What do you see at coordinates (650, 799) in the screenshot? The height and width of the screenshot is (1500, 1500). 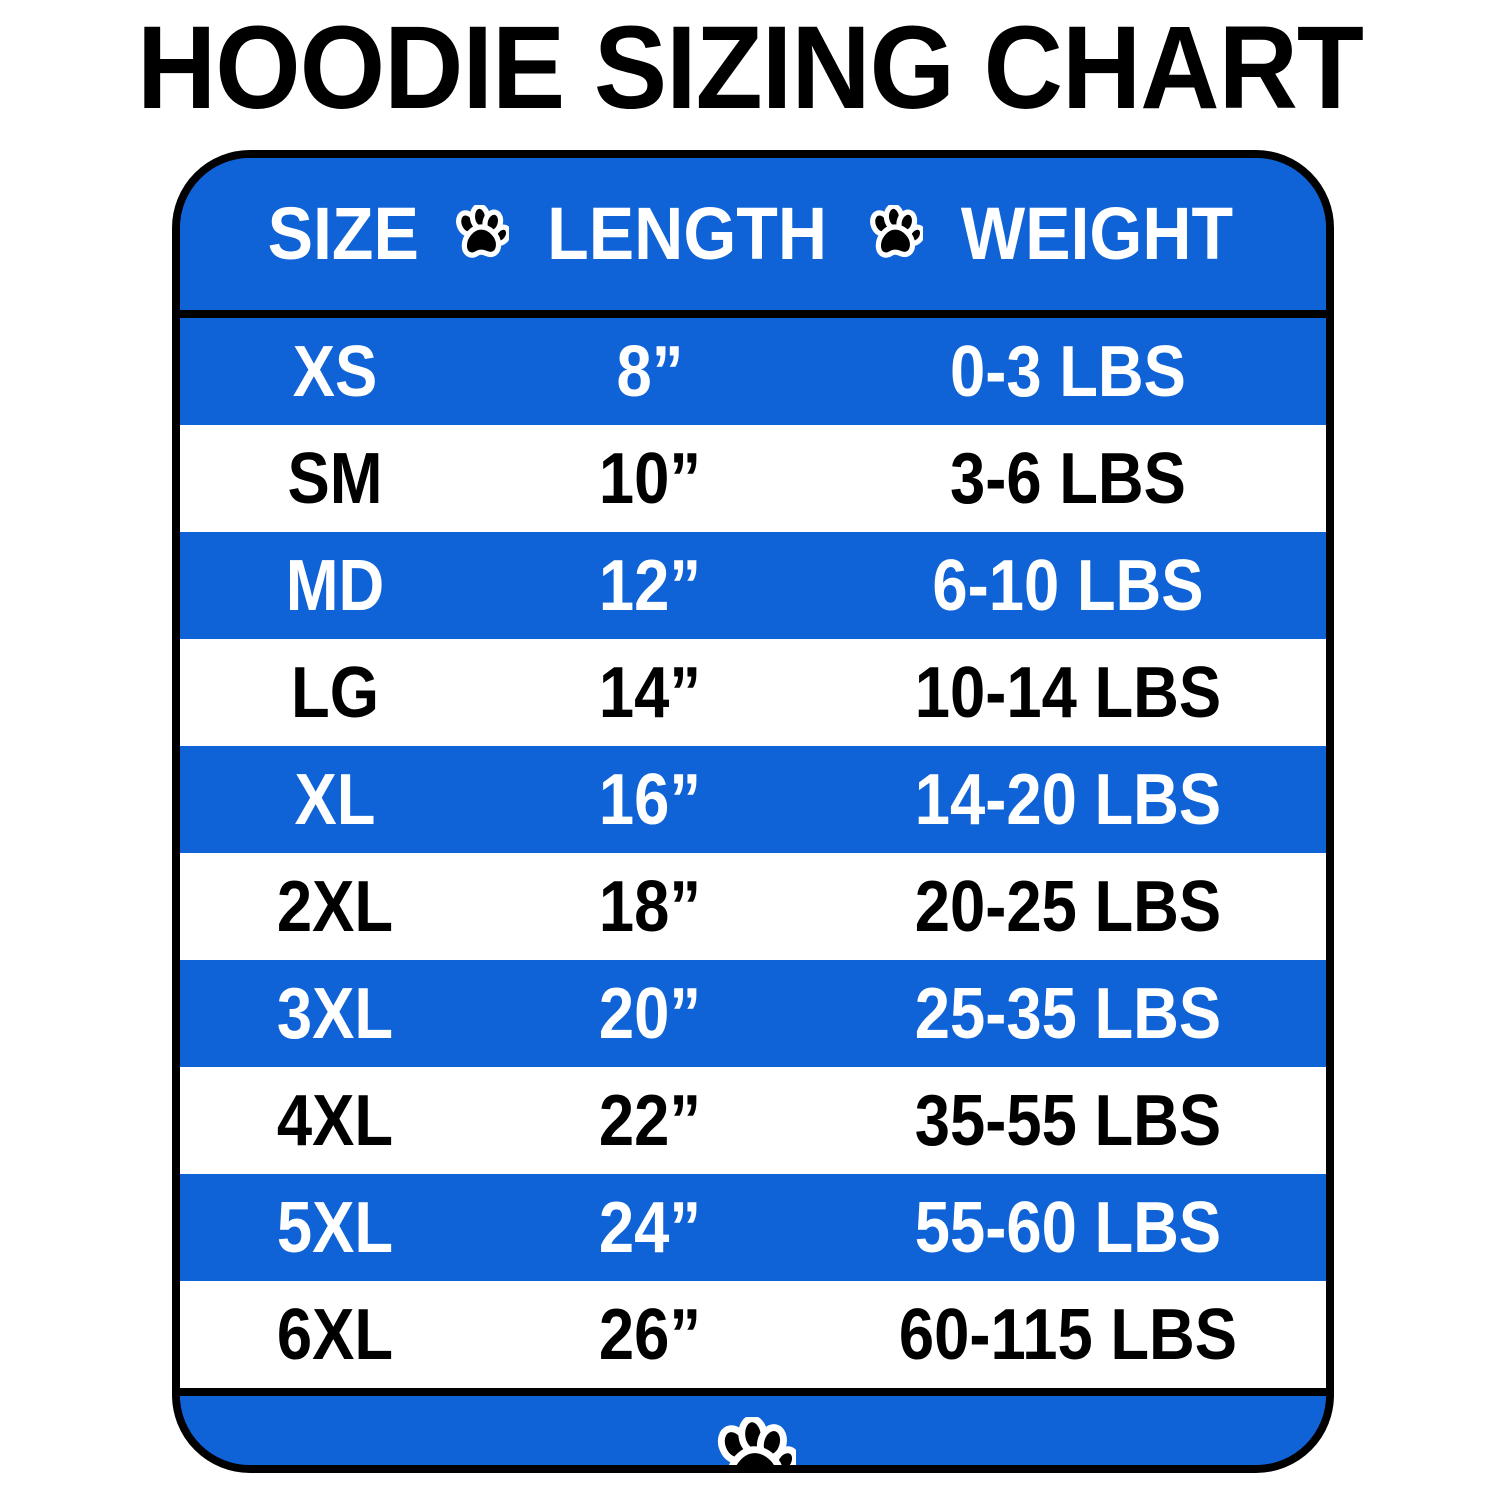 I see `cell-length: 16”` at bounding box center [650, 799].